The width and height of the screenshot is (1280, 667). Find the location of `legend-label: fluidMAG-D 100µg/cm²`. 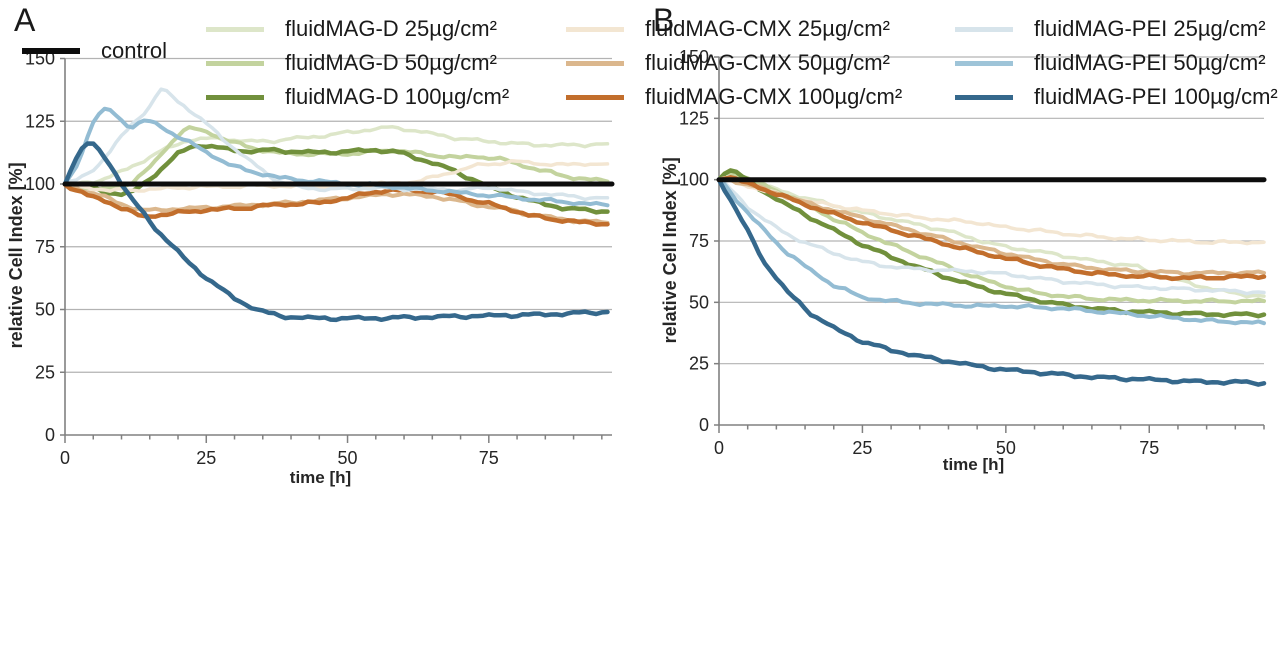

legend-label: fluidMAG-D 100µg/cm² is located at coordinates (397, 96).